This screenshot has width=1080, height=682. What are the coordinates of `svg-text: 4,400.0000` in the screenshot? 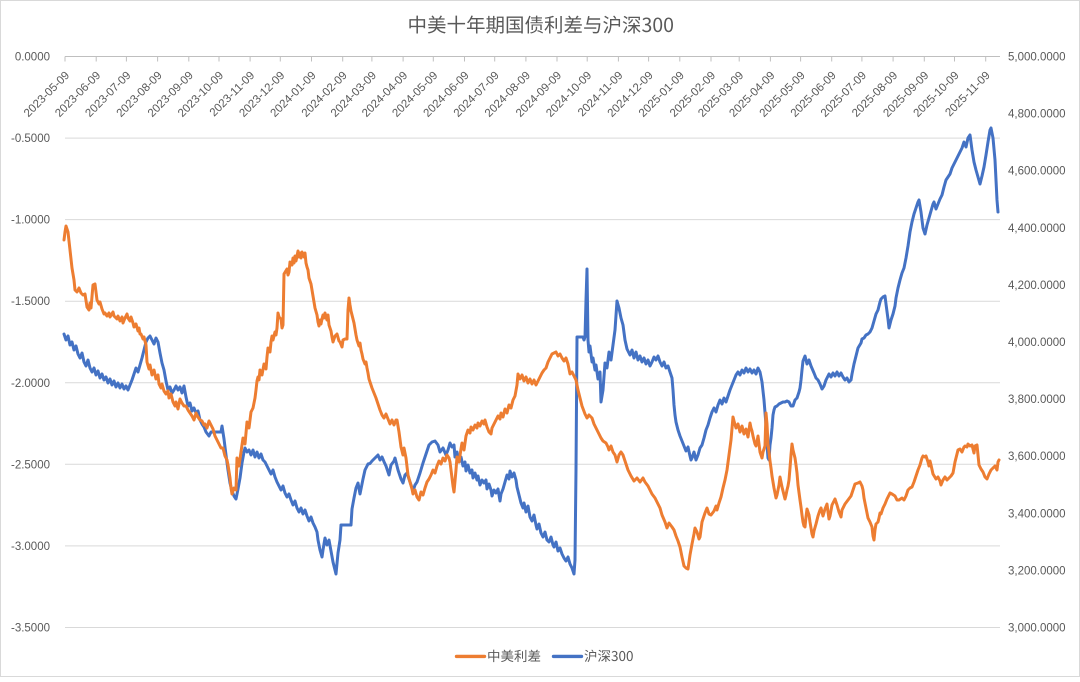 It's located at (1037, 229).